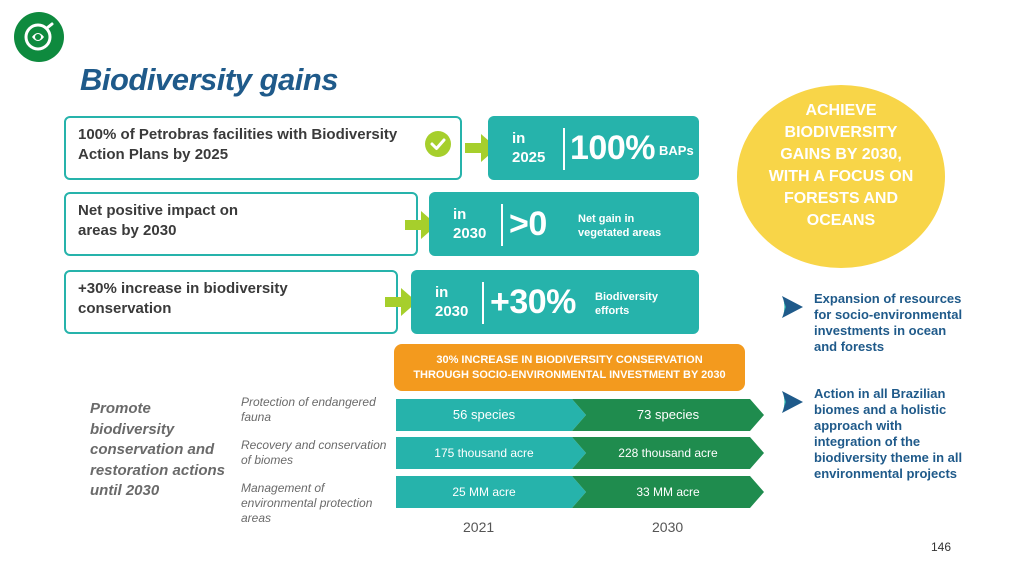  Describe the element at coordinates (402, 304) in the screenshot. I see `arrow-right-icon` at that location.